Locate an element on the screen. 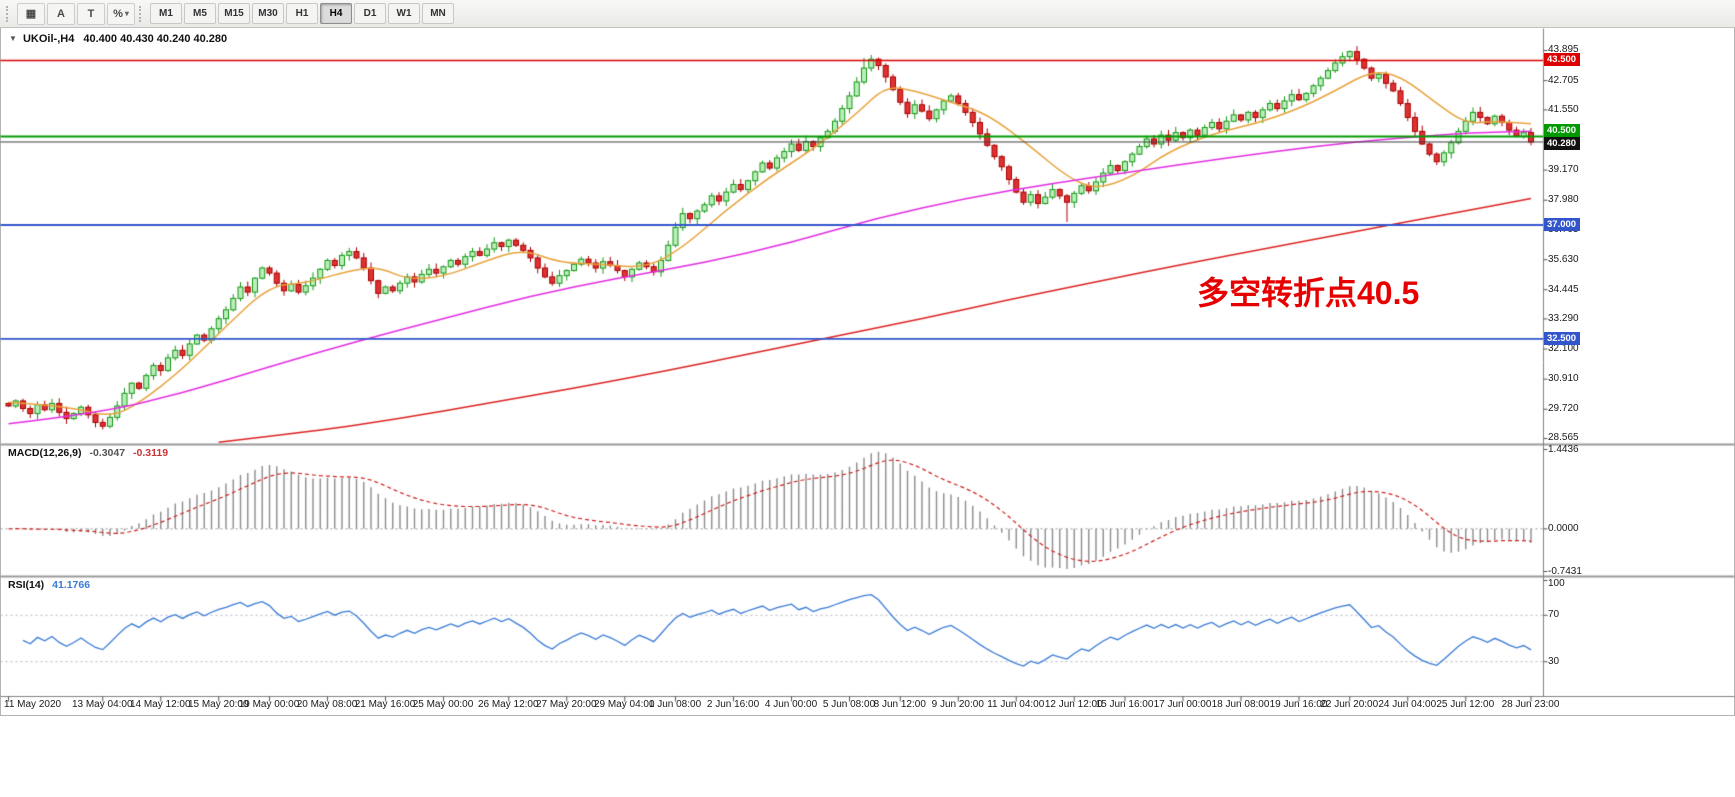 The width and height of the screenshot is (1735, 797). chart-title: ▼ UKOil-,H4 40.400 40.430 40.240 40.280 is located at coordinates (118, 39).